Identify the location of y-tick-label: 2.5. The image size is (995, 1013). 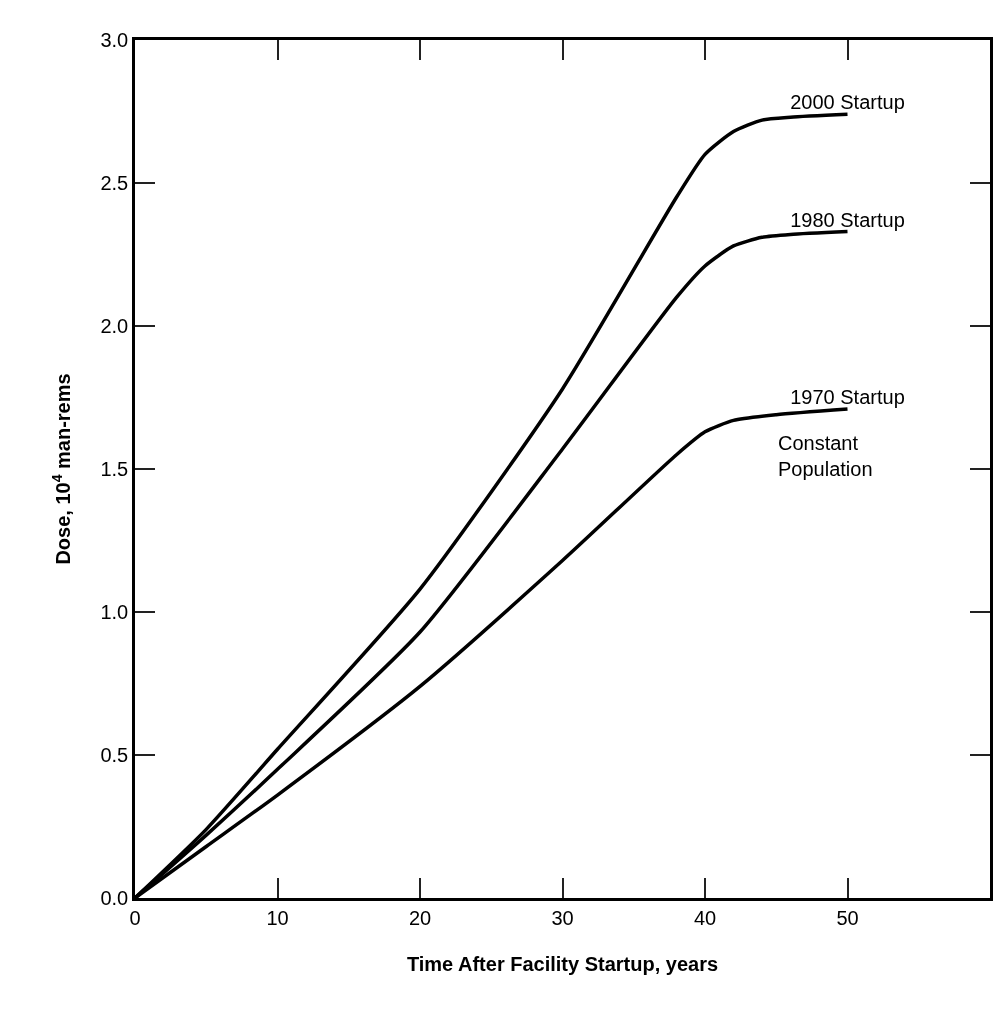
(114, 183).